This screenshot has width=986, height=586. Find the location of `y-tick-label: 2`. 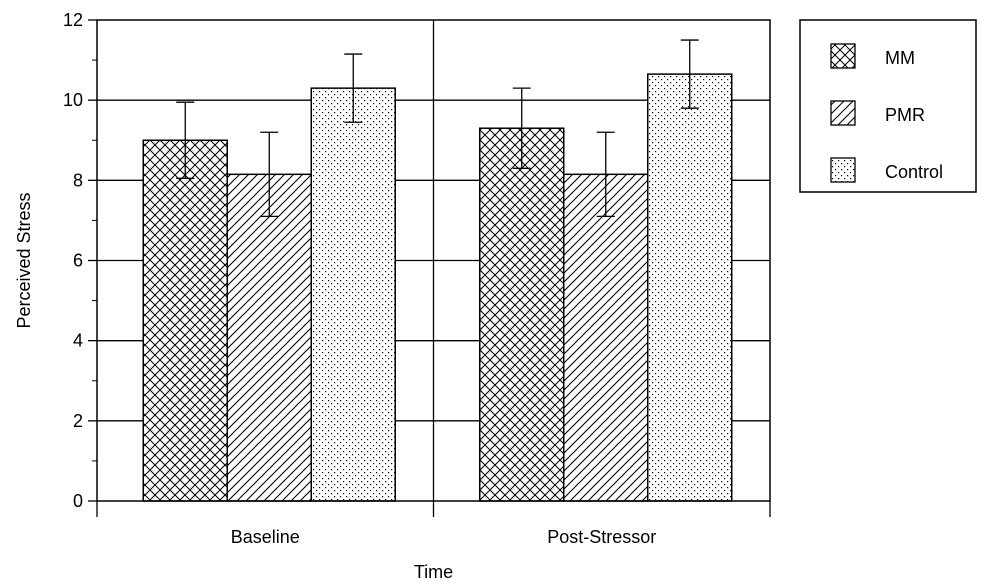

y-tick-label: 2 is located at coordinates (78, 421).